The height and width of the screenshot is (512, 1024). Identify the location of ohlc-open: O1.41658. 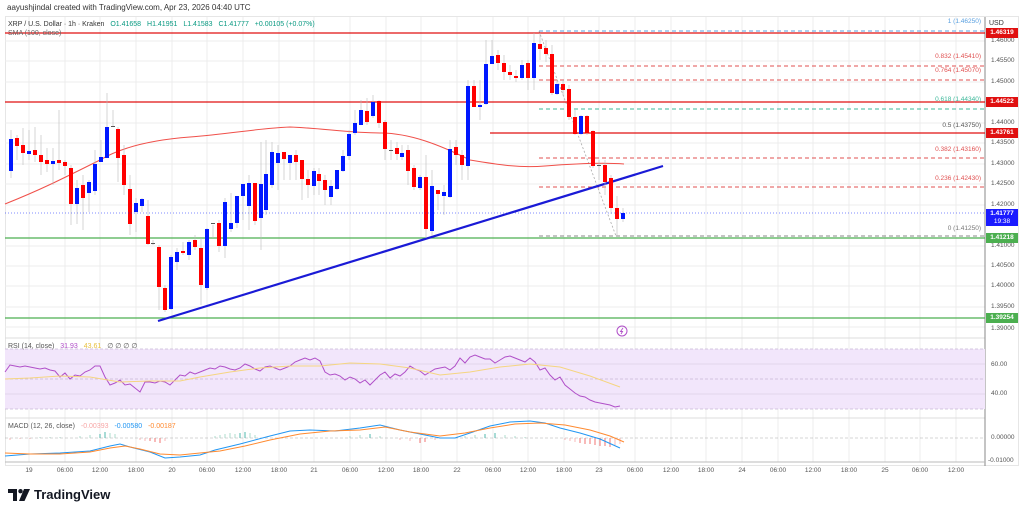
(126, 24).